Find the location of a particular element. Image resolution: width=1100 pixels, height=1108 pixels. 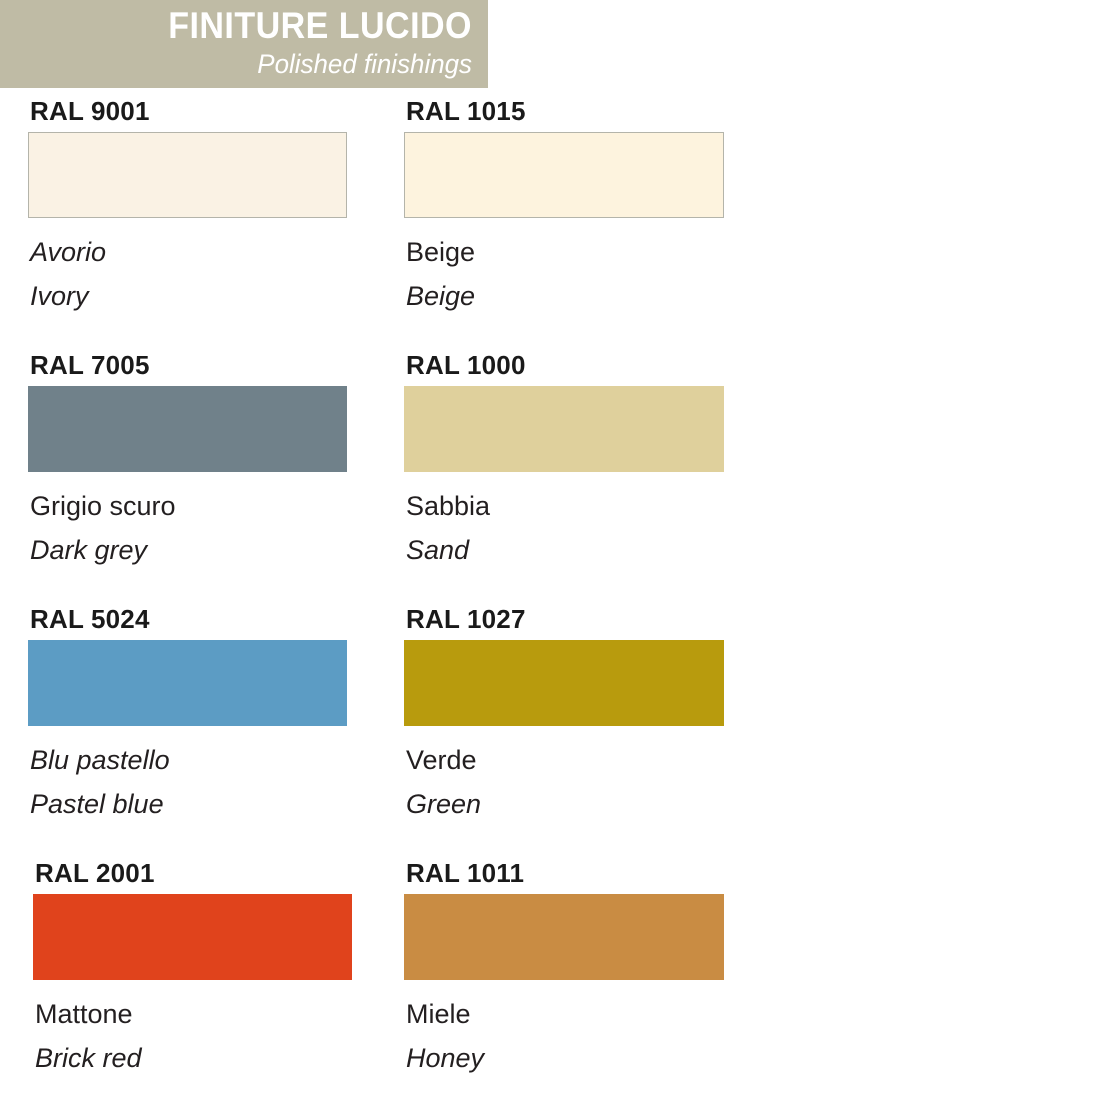

ral-code-label: RAL 7005 is located at coordinates (90, 365).